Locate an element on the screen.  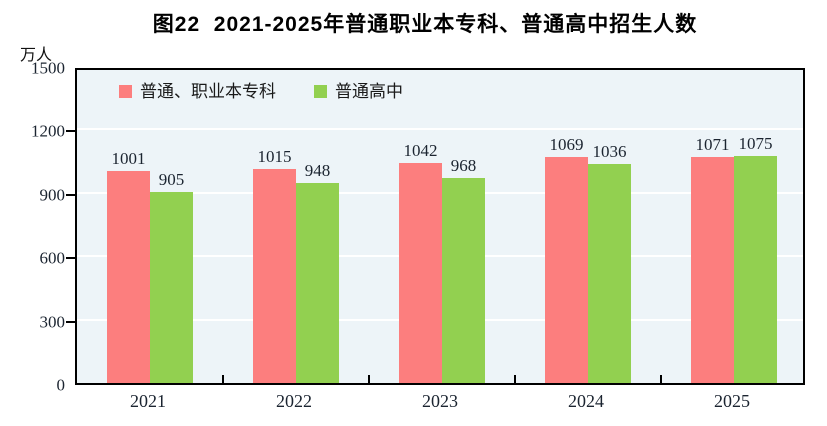
legend-item-series1: 普通、职业本专科 is located at coordinates (197, 91).